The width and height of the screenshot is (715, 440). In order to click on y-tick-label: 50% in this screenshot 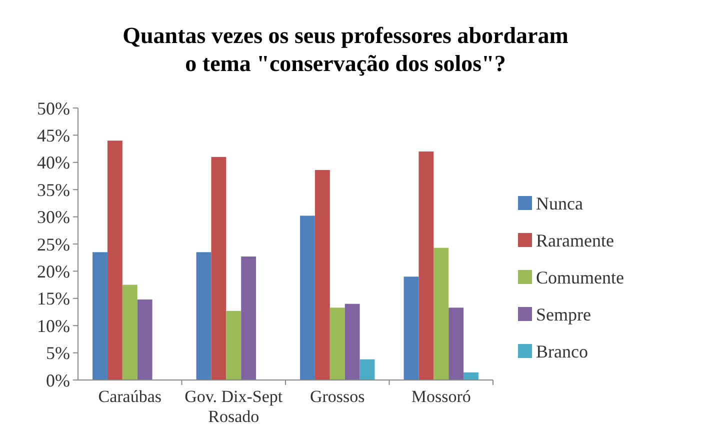, I will do `click(53, 108)`.